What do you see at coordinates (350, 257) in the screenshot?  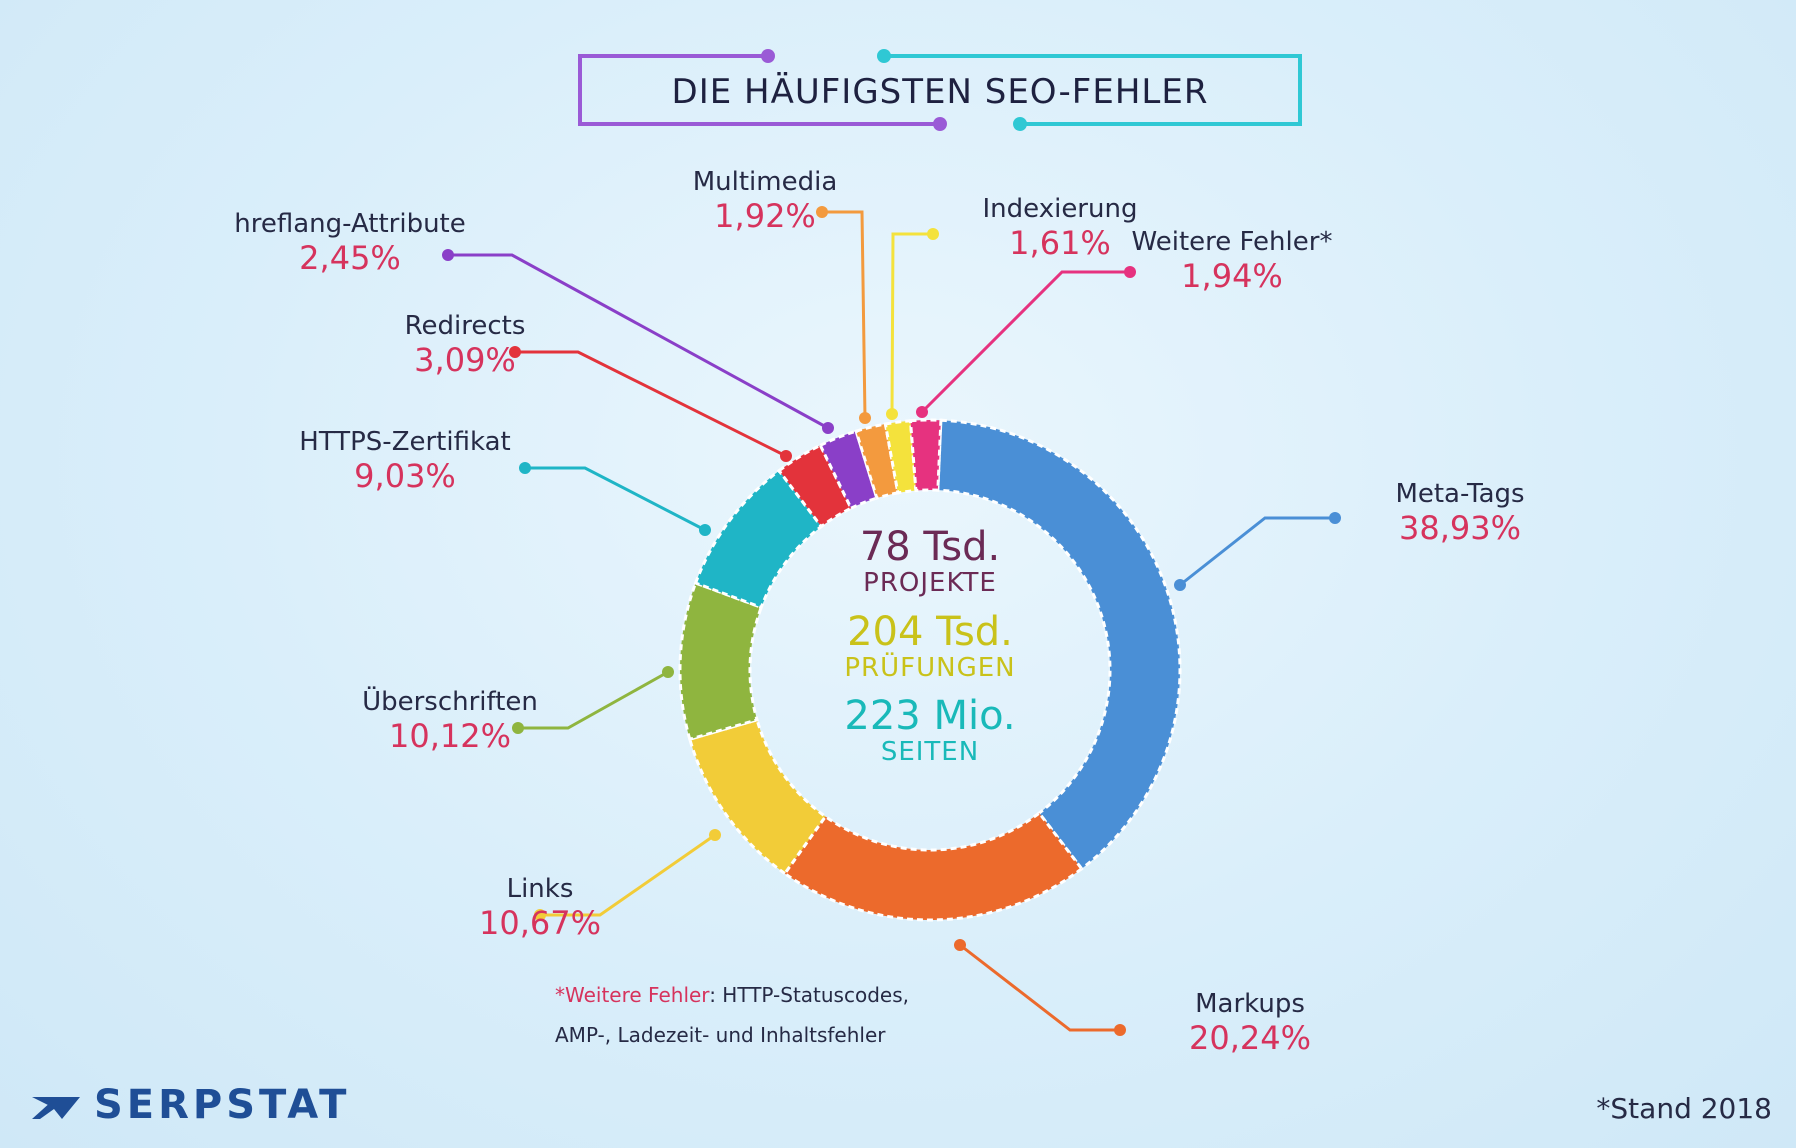 I see `value-label-6: 2,45%` at bounding box center [350, 257].